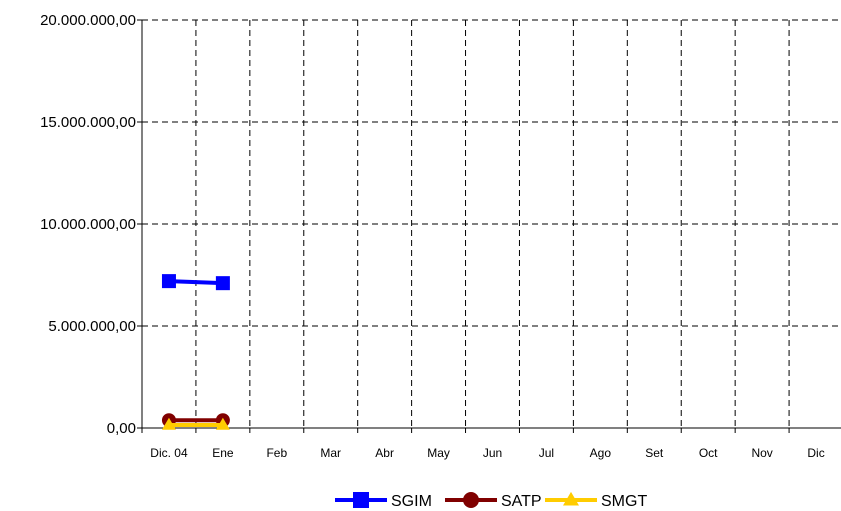  What do you see at coordinates (195, 423) in the screenshot?
I see `series-smgt` at bounding box center [195, 423].